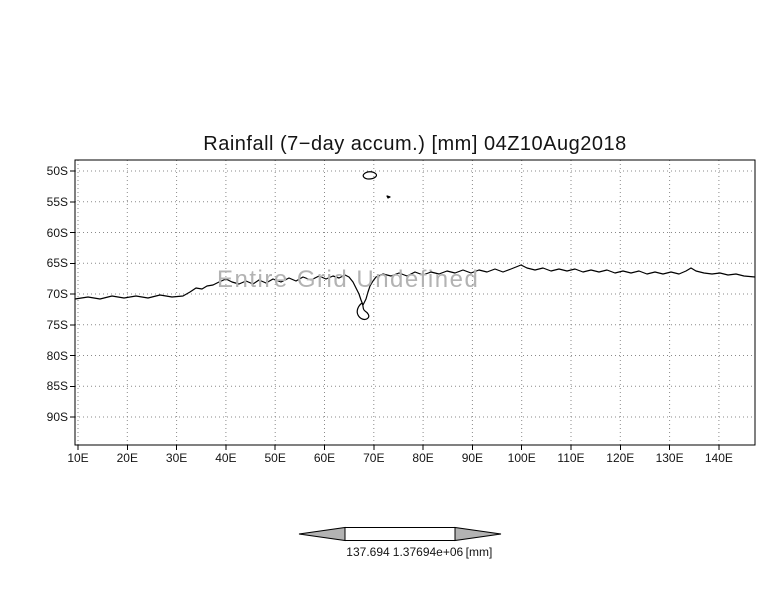  Describe the element at coordinates (127, 458) in the screenshot. I see `x-tick-label: 20E` at that location.